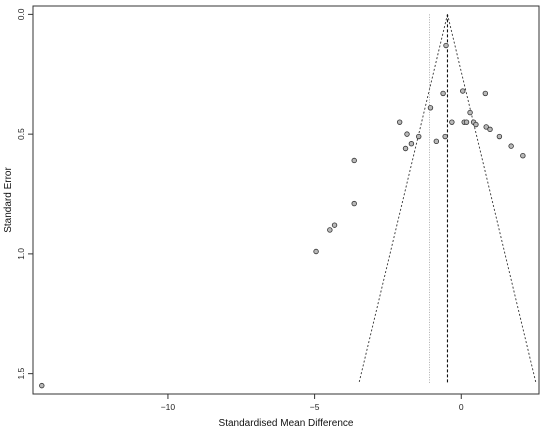 The image size is (550, 431). I want to click on funnel-right-line, so click(492, 199).